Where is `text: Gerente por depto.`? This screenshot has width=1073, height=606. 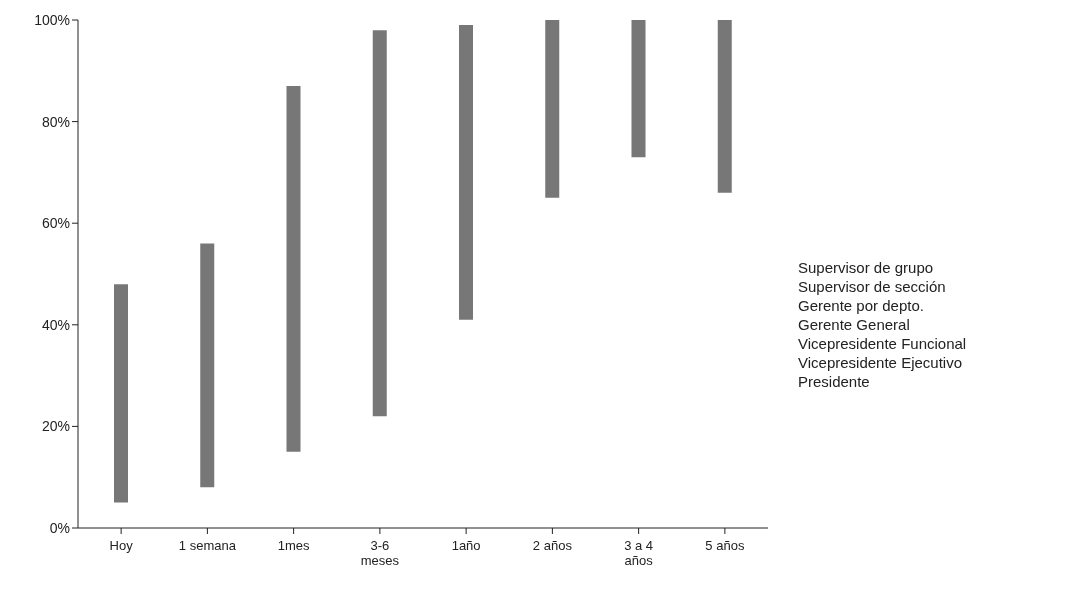
text: Gerente por depto. is located at coordinates (861, 305).